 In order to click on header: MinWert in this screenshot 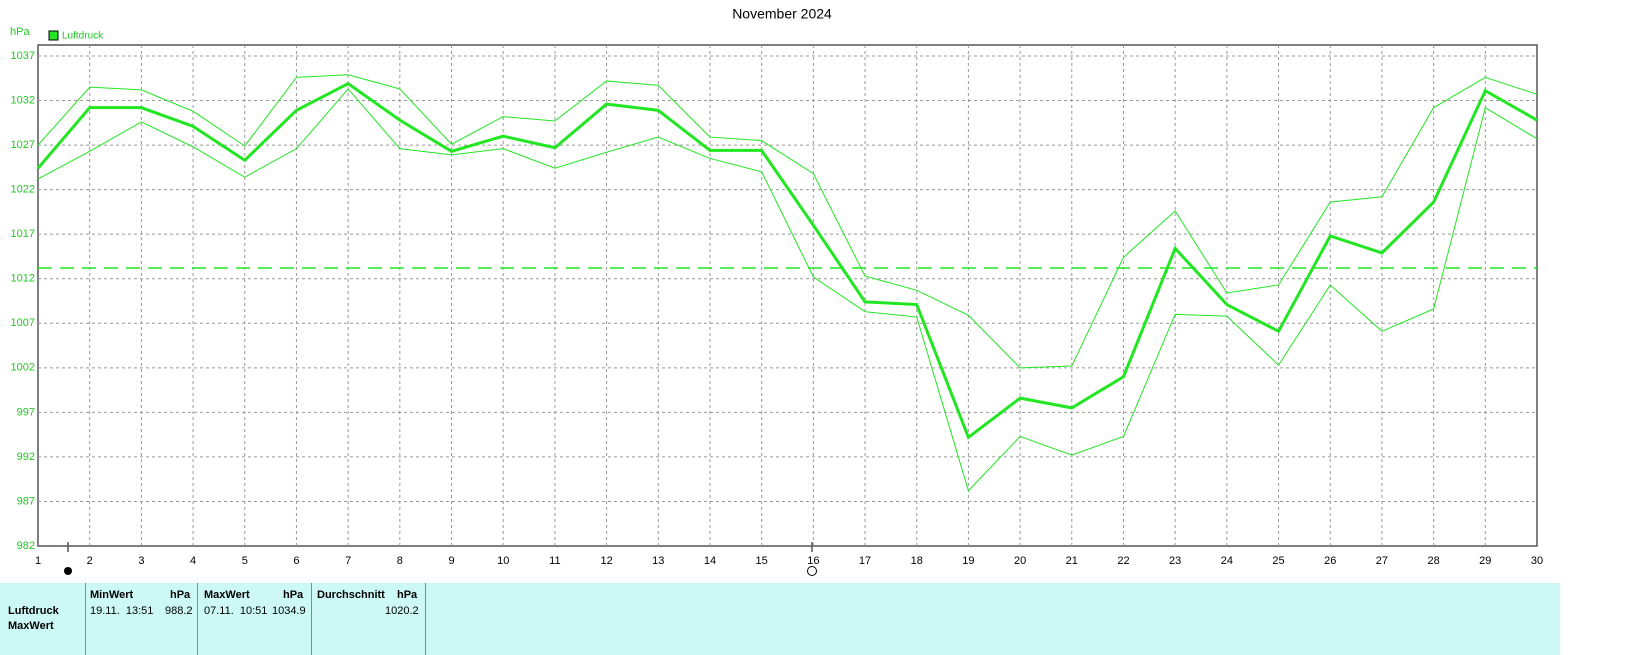, I will do `click(112, 595)`.